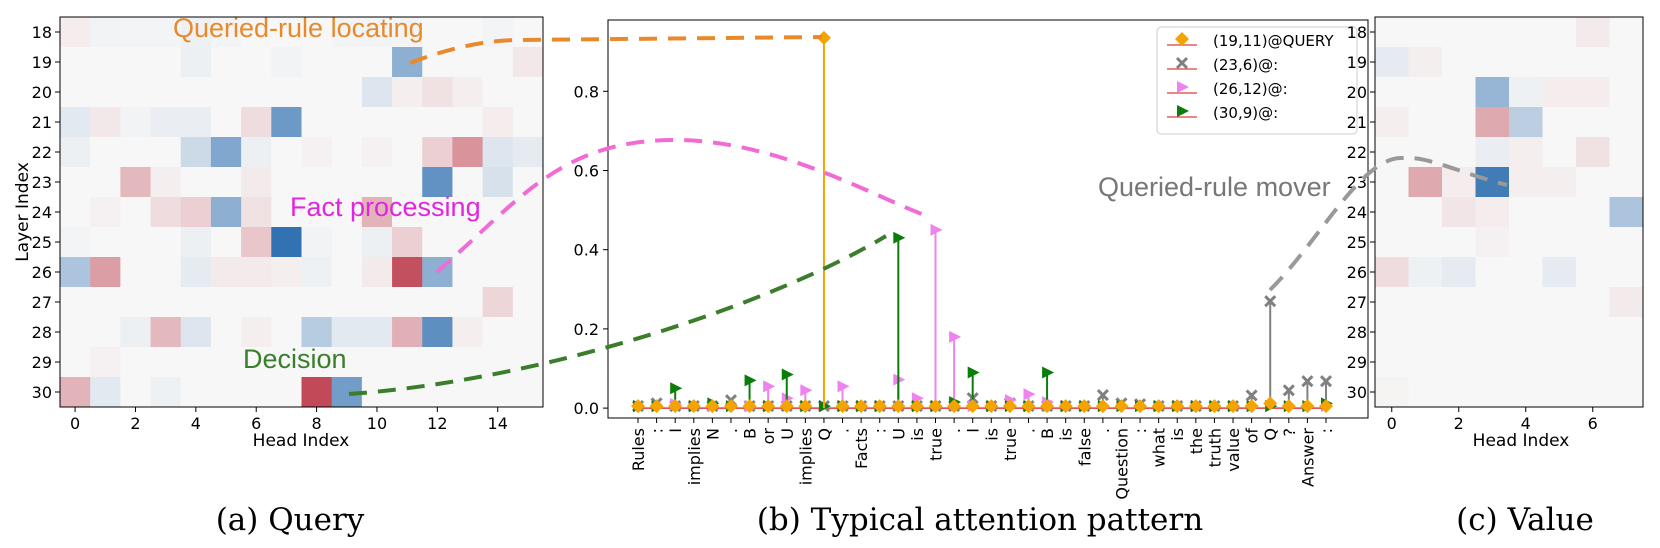 This screenshot has width=1660, height=548. What do you see at coordinates (498, 423) in the screenshot?
I see `x-tick-label: 14` at bounding box center [498, 423].